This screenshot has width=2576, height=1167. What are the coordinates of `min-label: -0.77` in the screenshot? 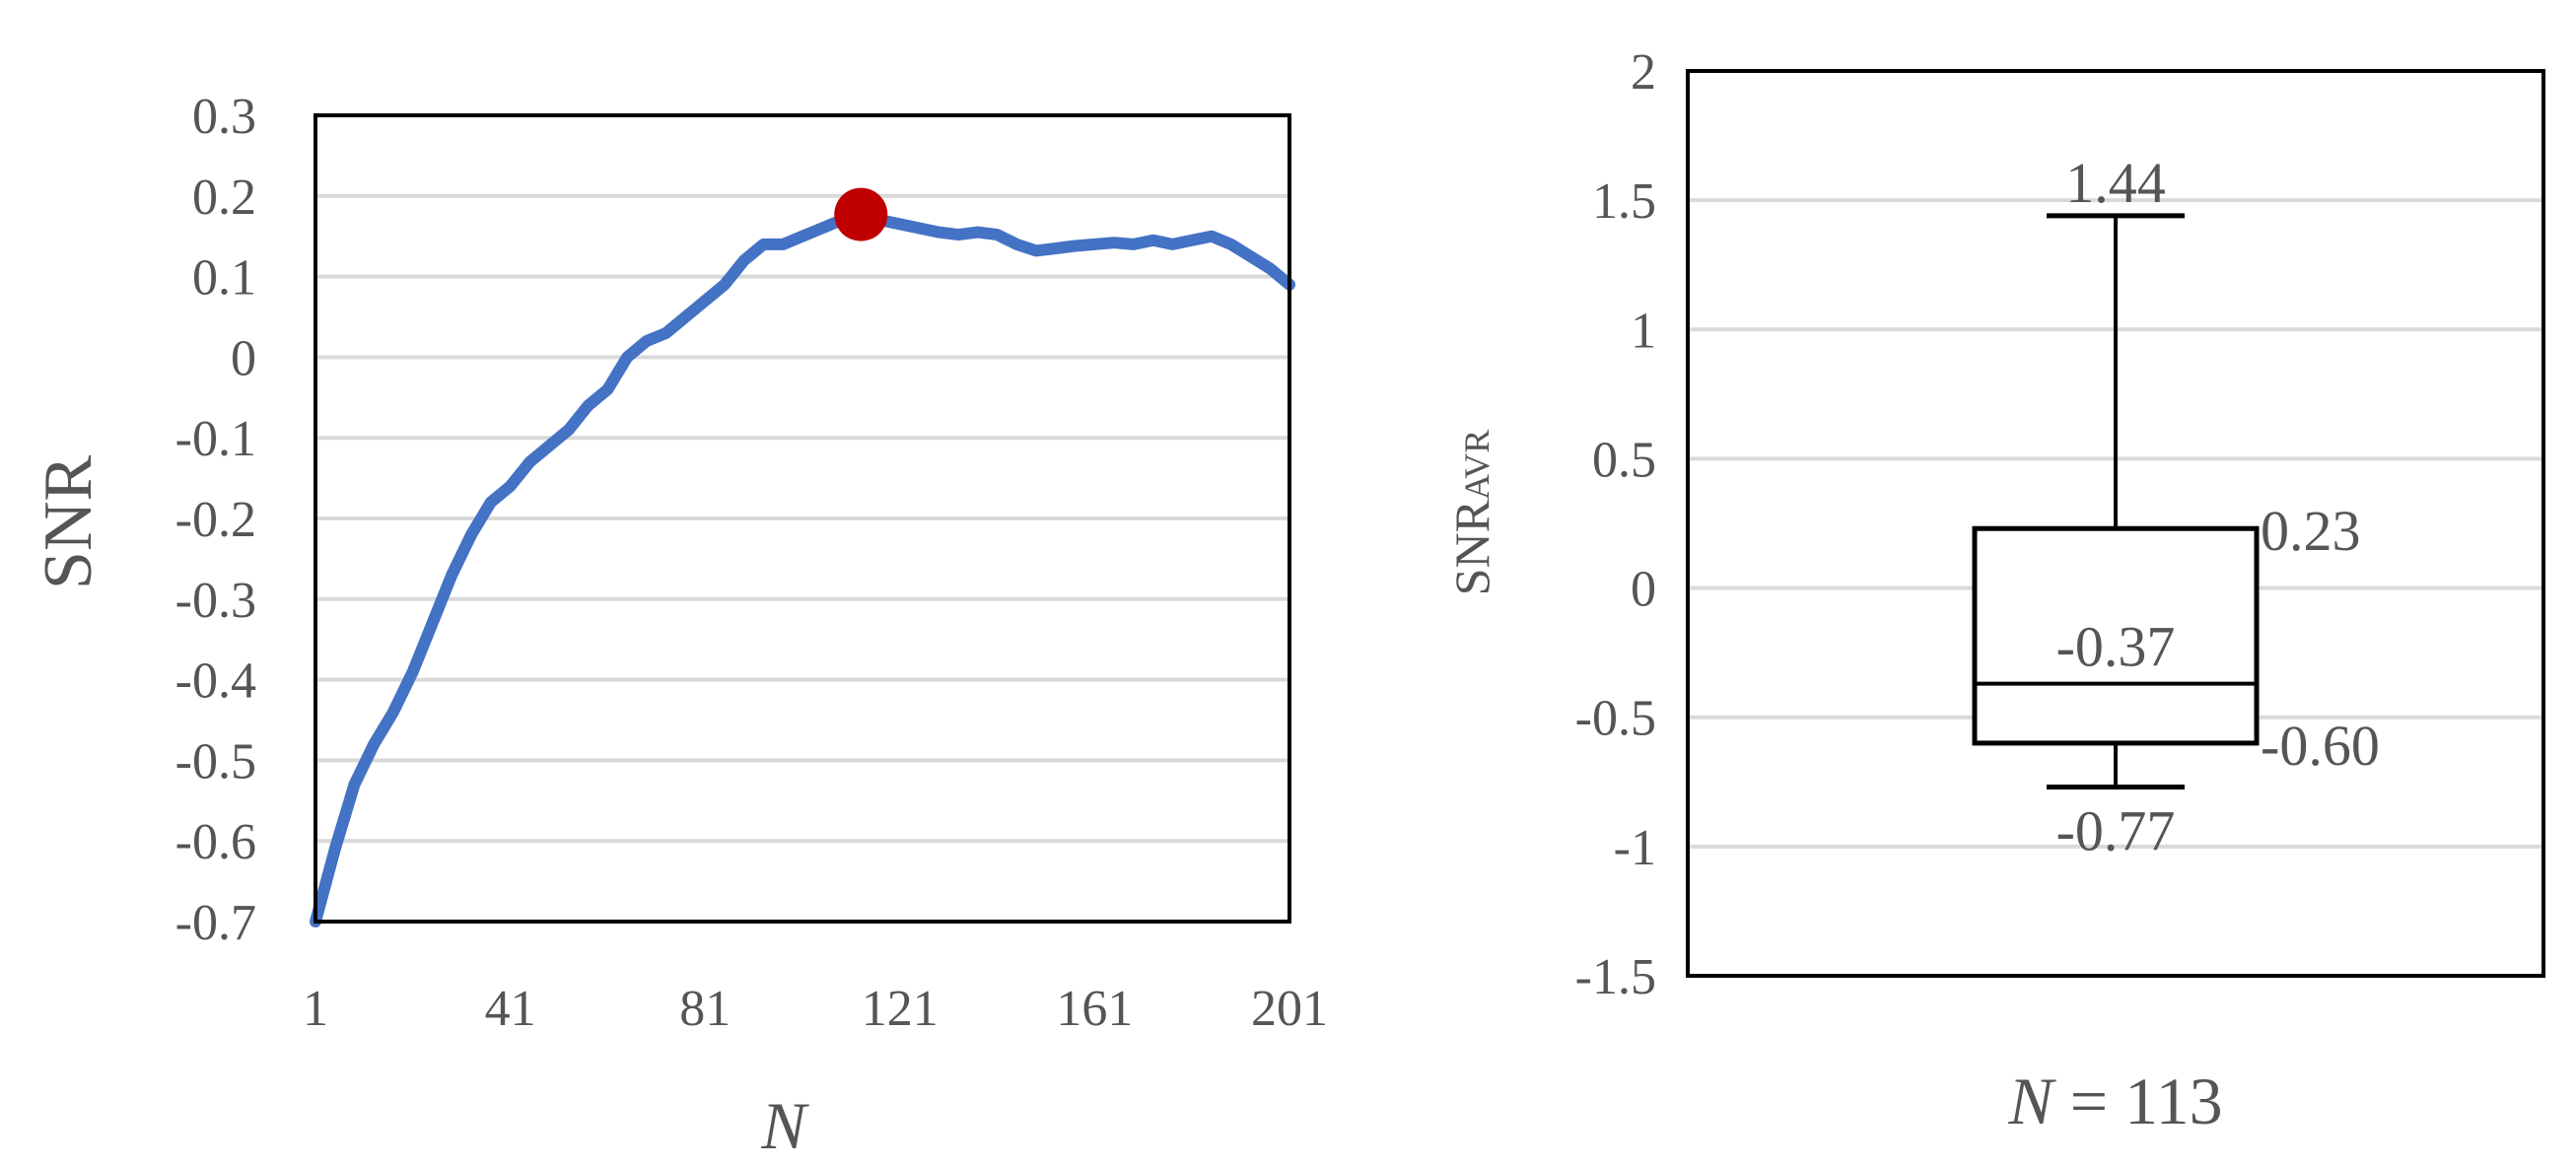 It's located at (2116, 831).